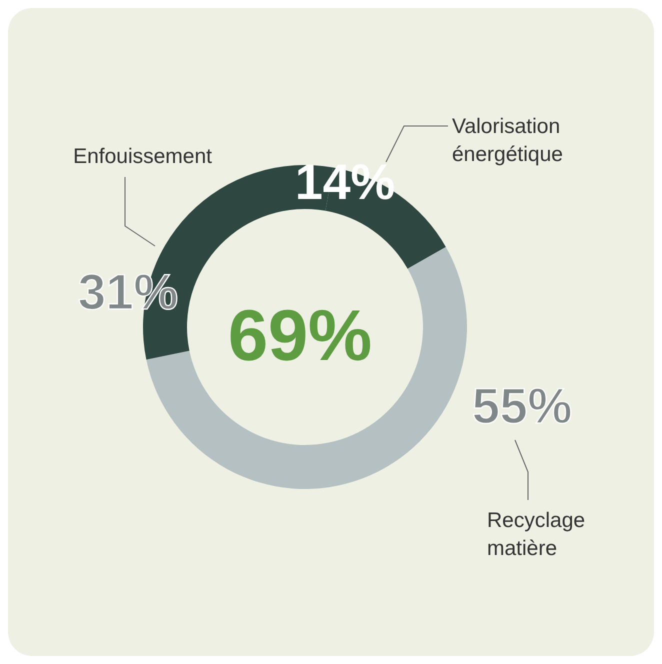 The height and width of the screenshot is (664, 662). What do you see at coordinates (300, 336) in the screenshot?
I see `text: 69%` at bounding box center [300, 336].